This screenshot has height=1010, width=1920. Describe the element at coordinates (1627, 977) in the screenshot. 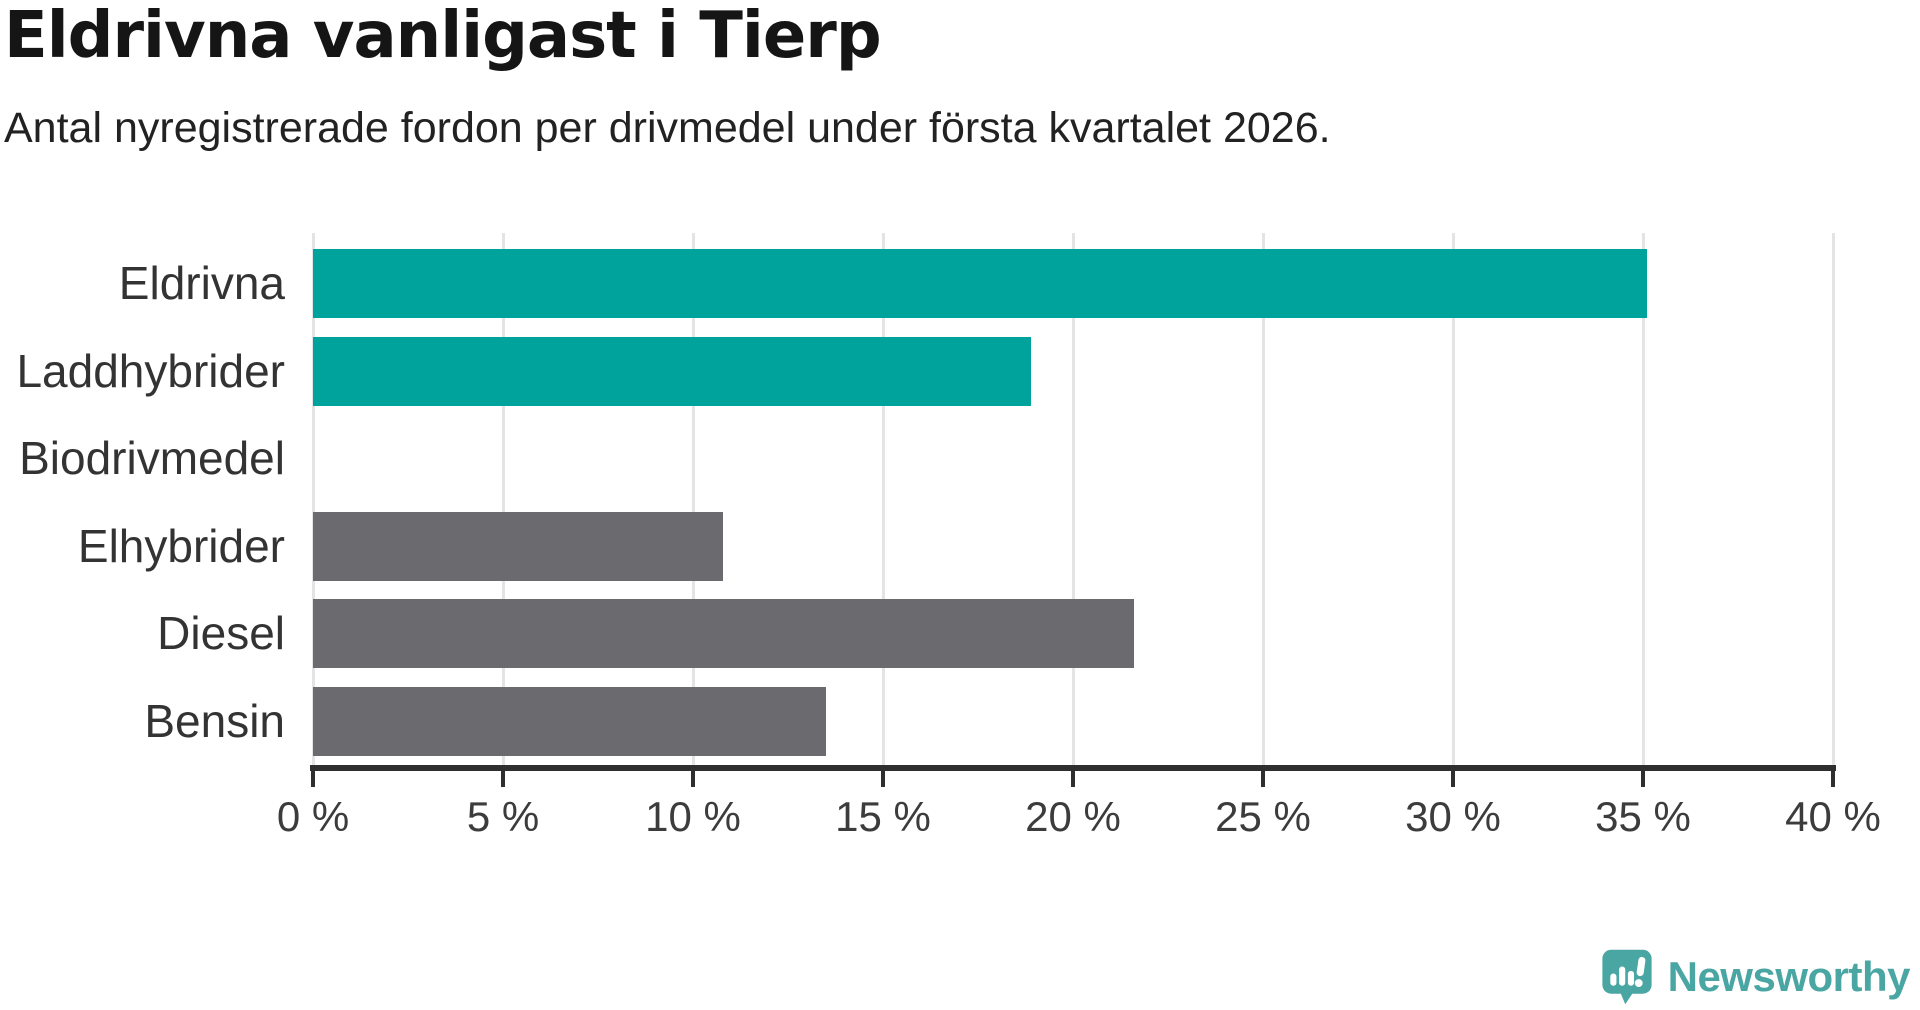

I see `newsworthy-icon` at that location.